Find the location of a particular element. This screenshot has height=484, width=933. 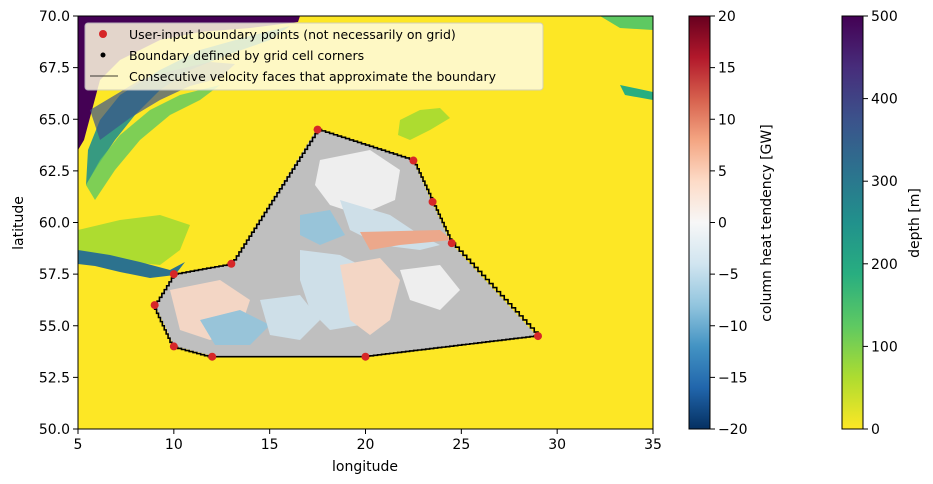

east-patch is located at coordinates (636, 92).